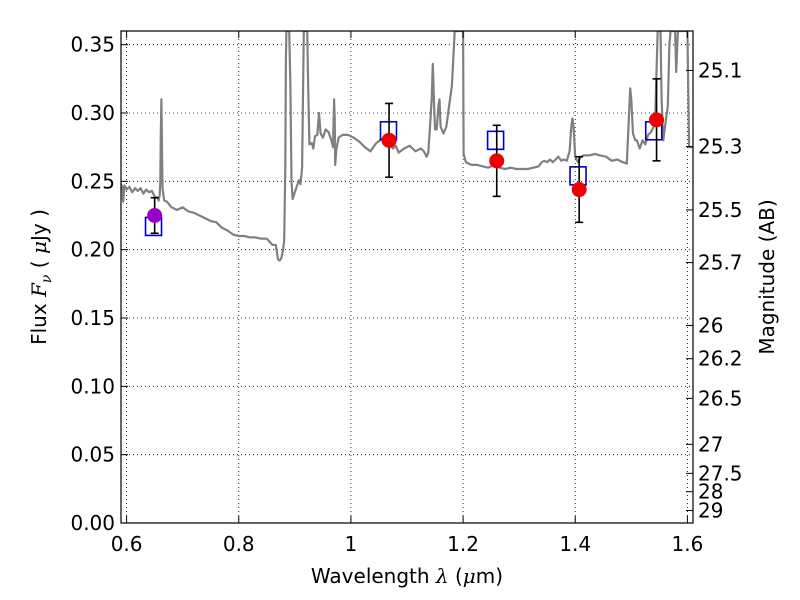 The image size is (800, 600). Describe the element at coordinates (720, 359) in the screenshot. I see `y2-tick-label: 26.2` at that location.